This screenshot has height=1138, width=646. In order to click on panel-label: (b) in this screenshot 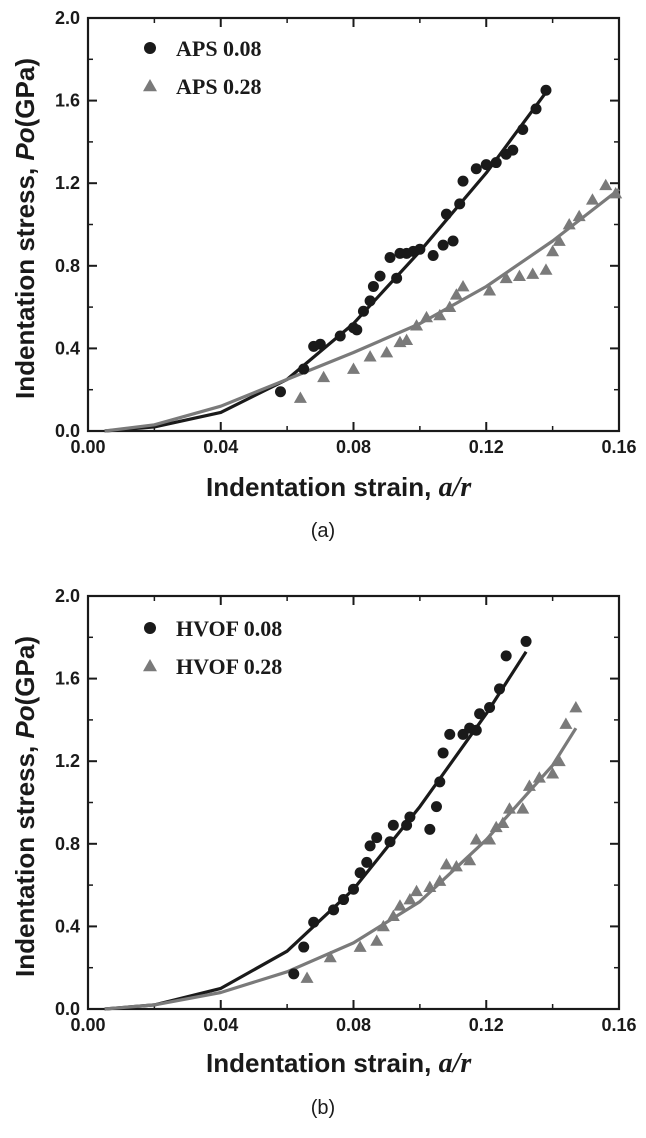, I will do `click(323, 1108)`.